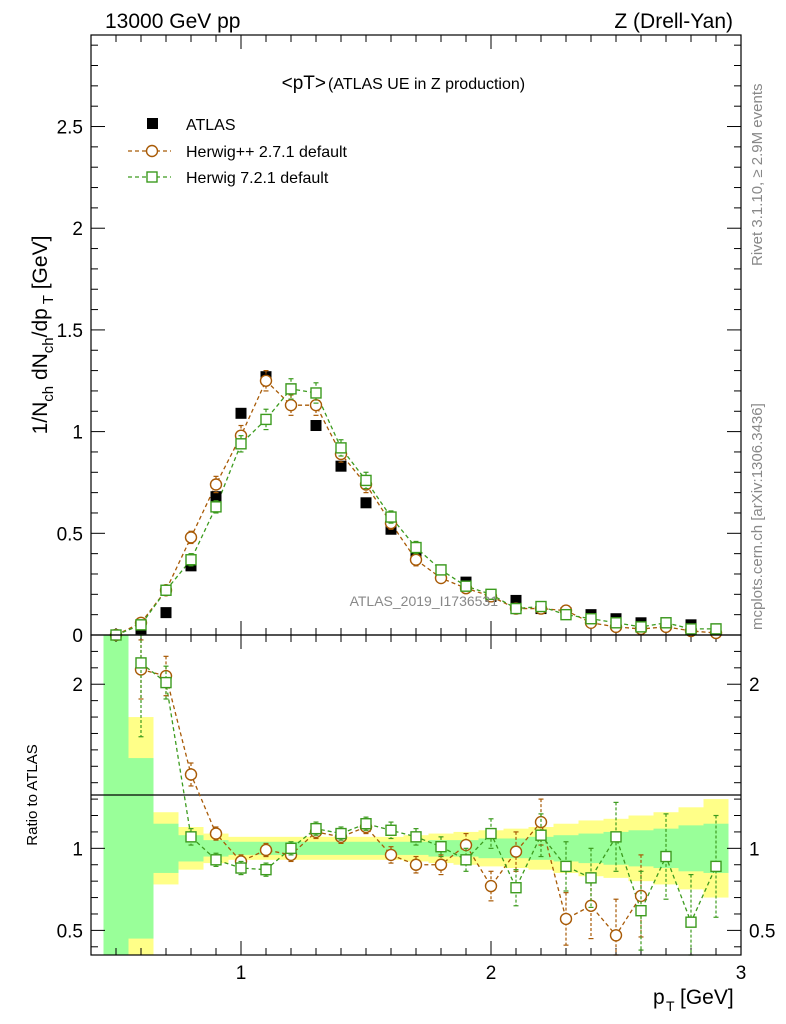 This screenshot has width=786, height=1024. Describe the element at coordinates (43, 335) in the screenshot. I see `y-axis-label: 1/Nch dNch/dp T [GeV]` at that location.